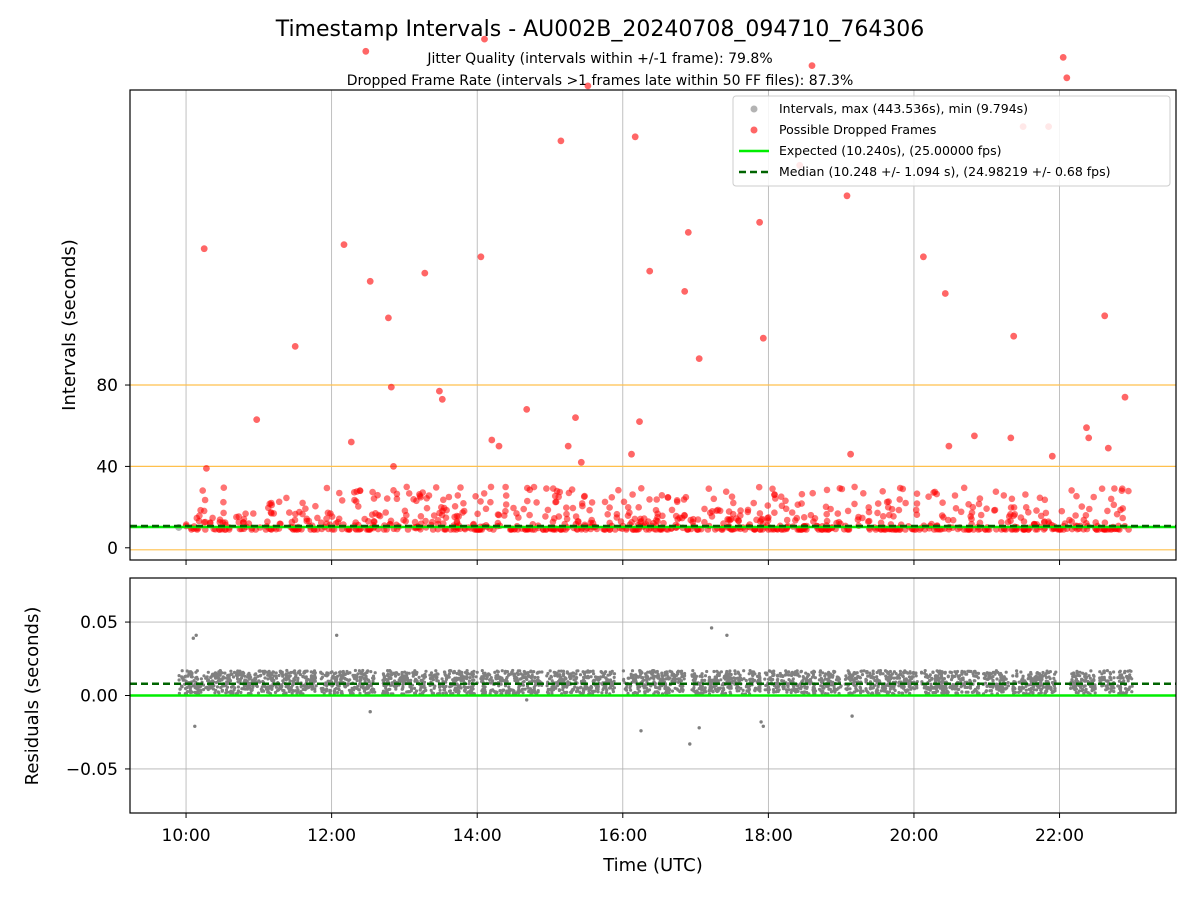 Image resolution: width=1200 pixels, height=900 pixels. What do you see at coordinates (69, 325) in the screenshot?
I see `intervals-y-axis-label: Intervals (seconds)` at bounding box center [69, 325].